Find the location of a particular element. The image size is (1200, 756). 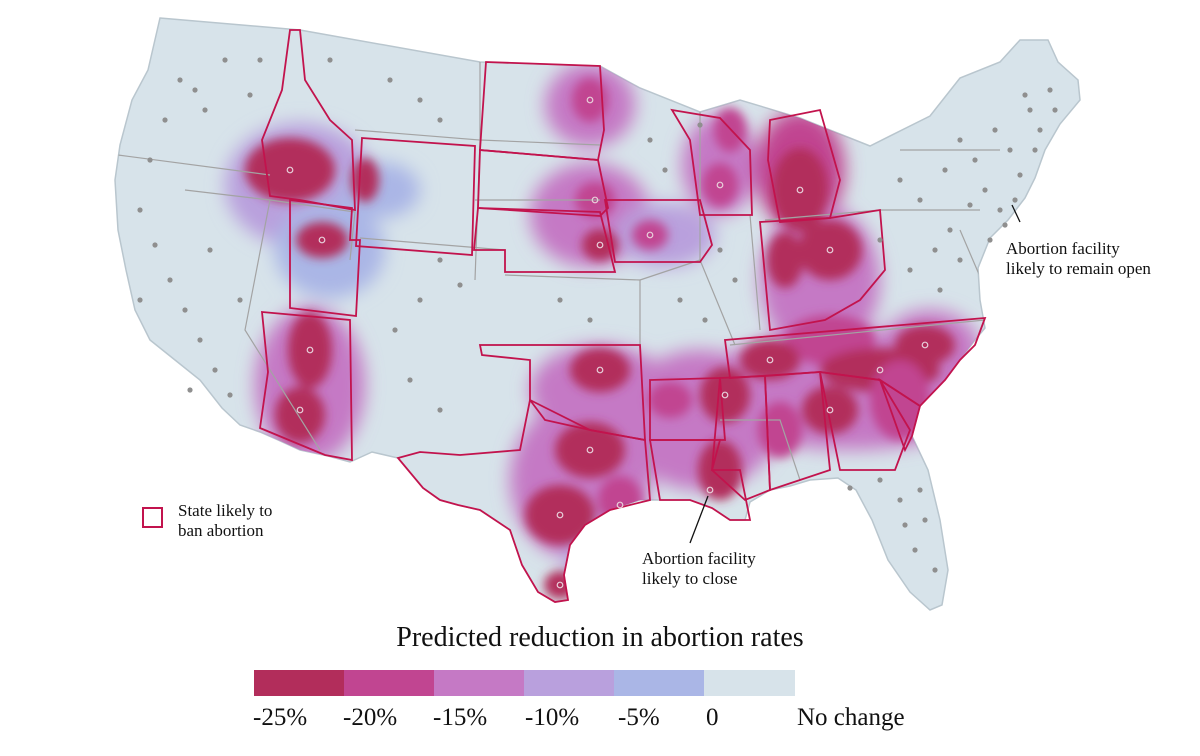

legend-tick-10: -10% is located at coordinates (552, 717).